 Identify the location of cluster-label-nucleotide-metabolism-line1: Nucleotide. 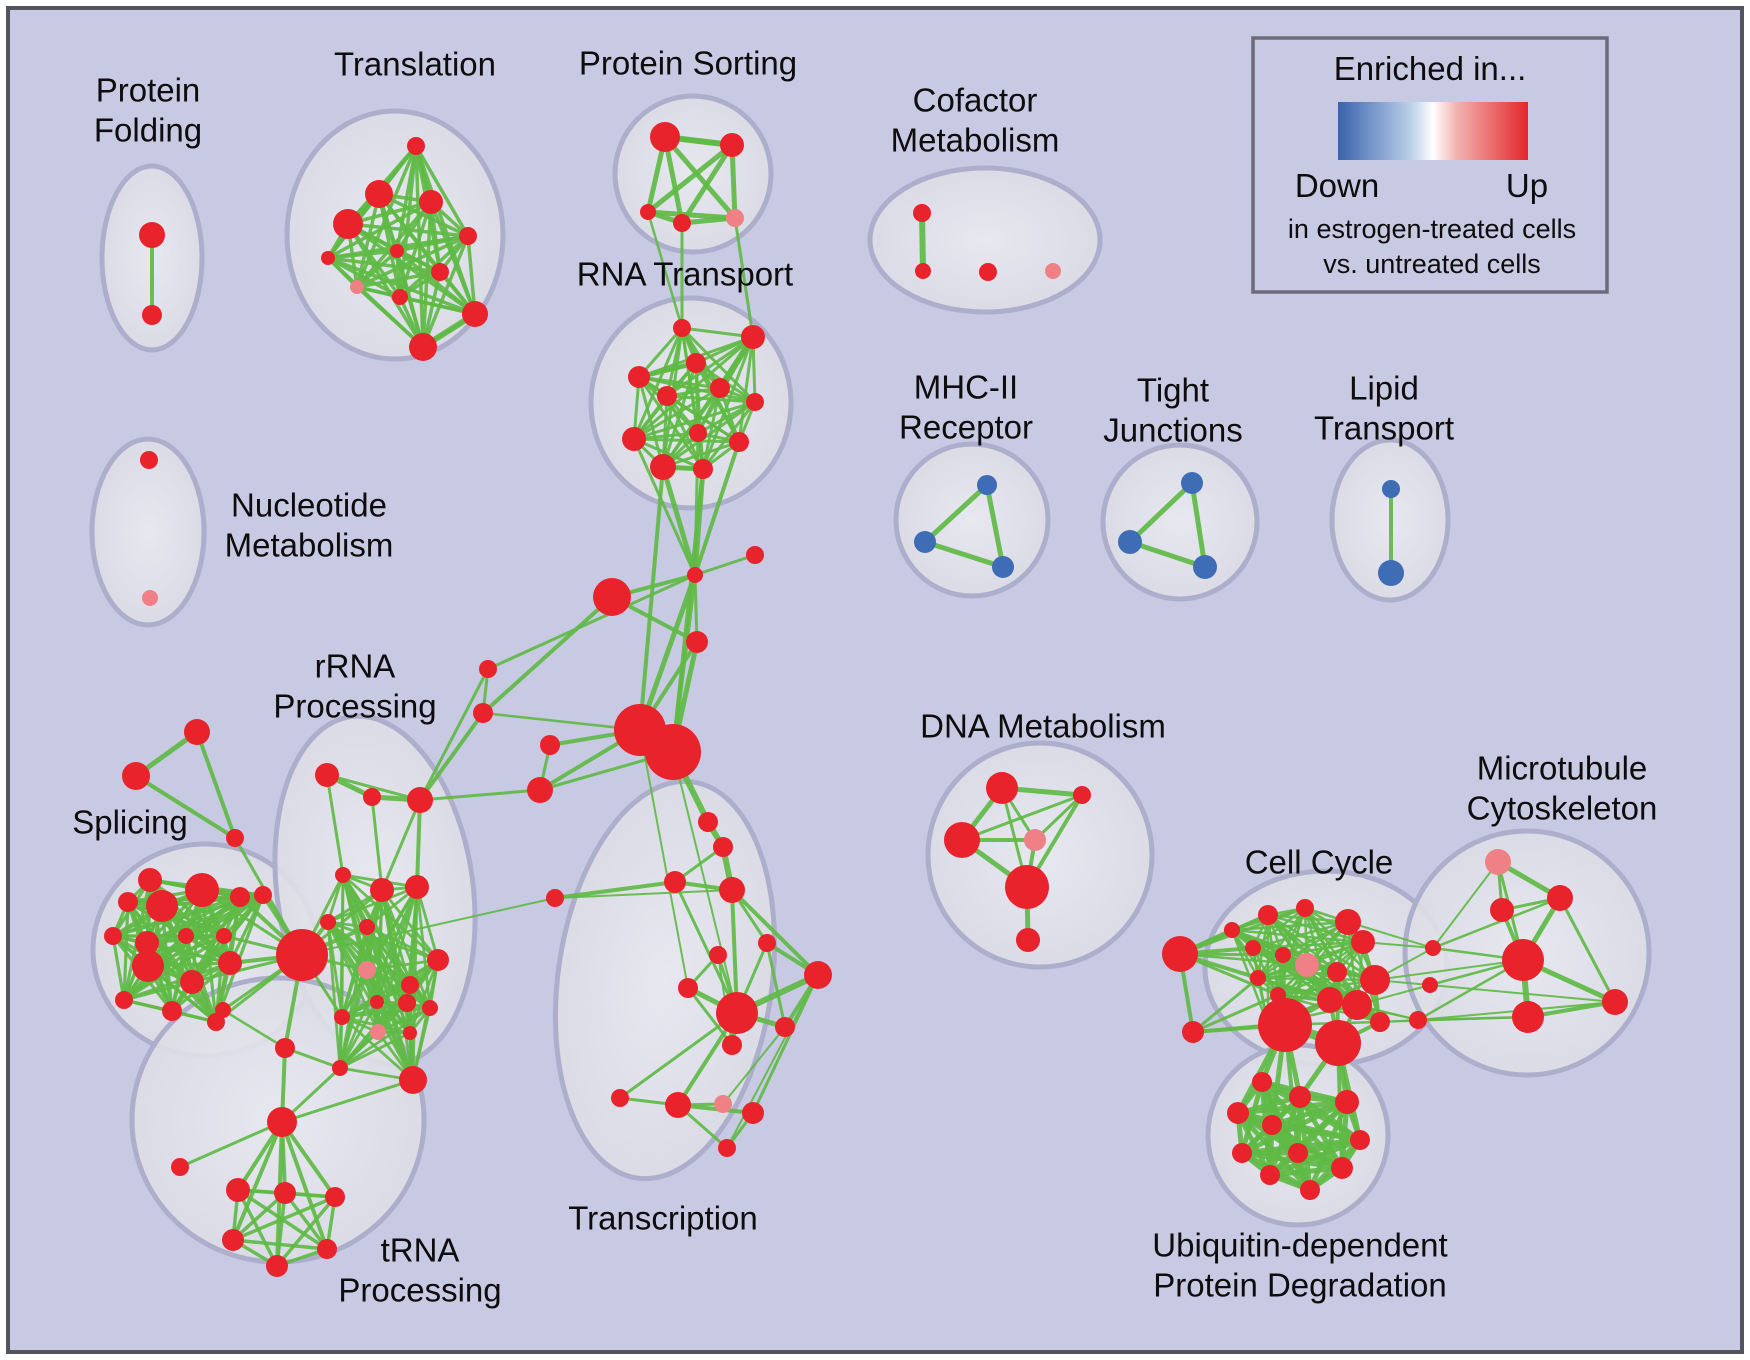
(309, 505).